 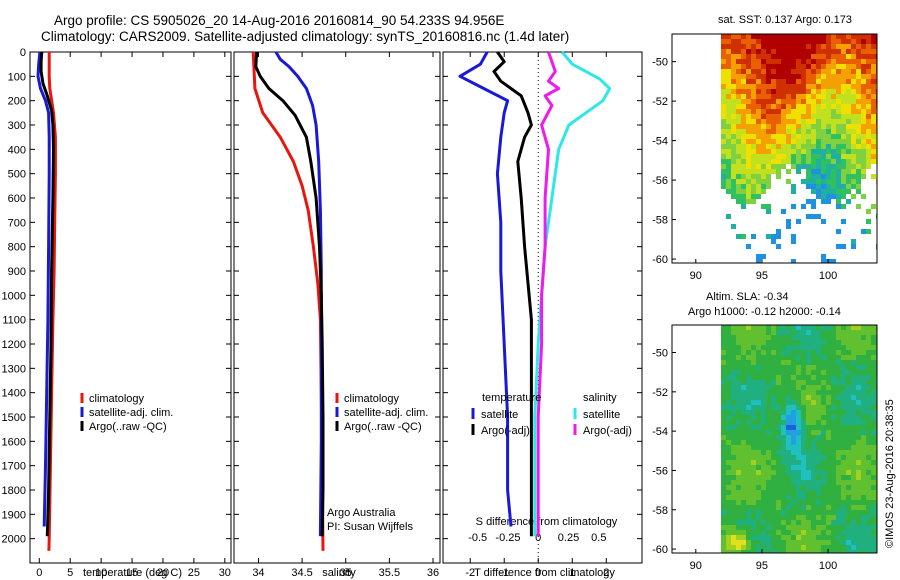 What do you see at coordinates (339, 573) in the screenshot?
I see `x-axis-label: salinity` at bounding box center [339, 573].